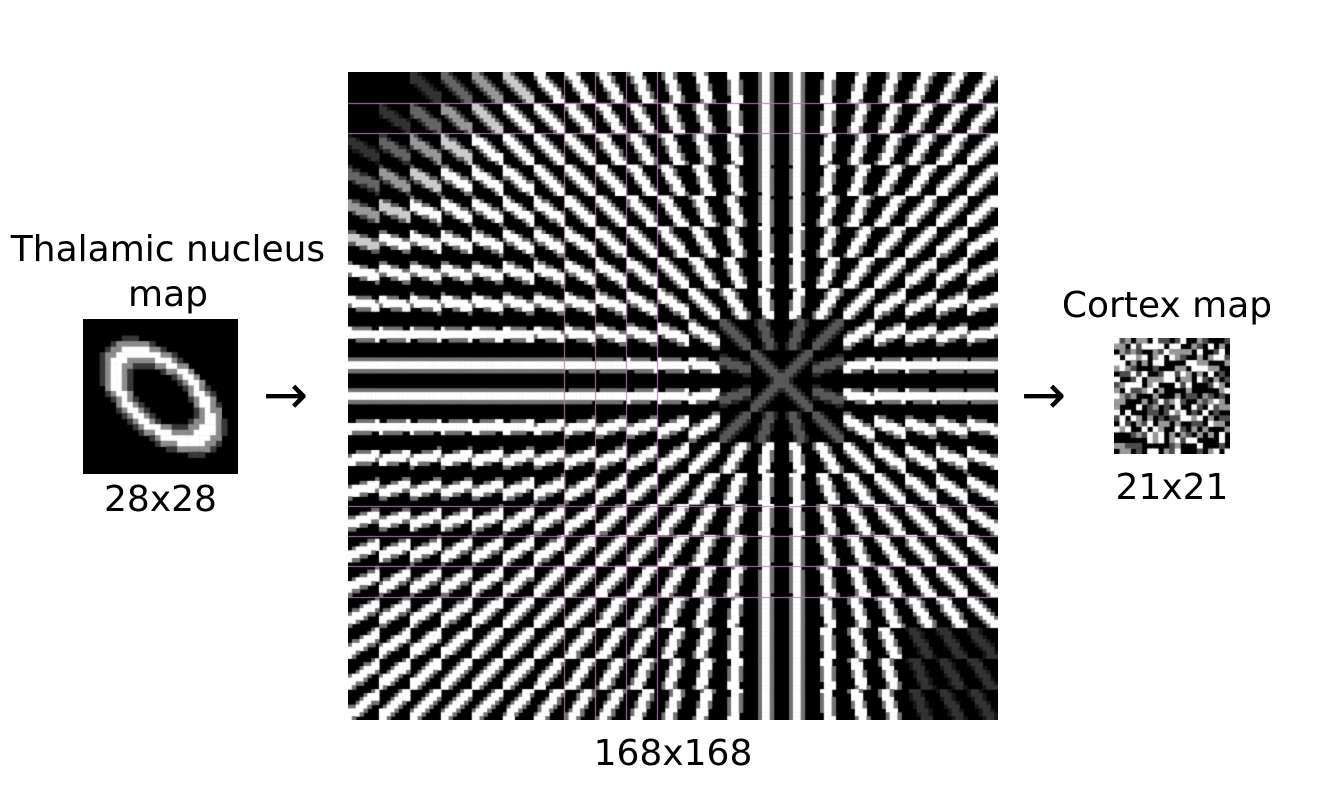 The width and height of the screenshot is (1326, 807). Describe the element at coordinates (1167, 305) in the screenshot. I see `cortex-title: Cortex map` at that location.